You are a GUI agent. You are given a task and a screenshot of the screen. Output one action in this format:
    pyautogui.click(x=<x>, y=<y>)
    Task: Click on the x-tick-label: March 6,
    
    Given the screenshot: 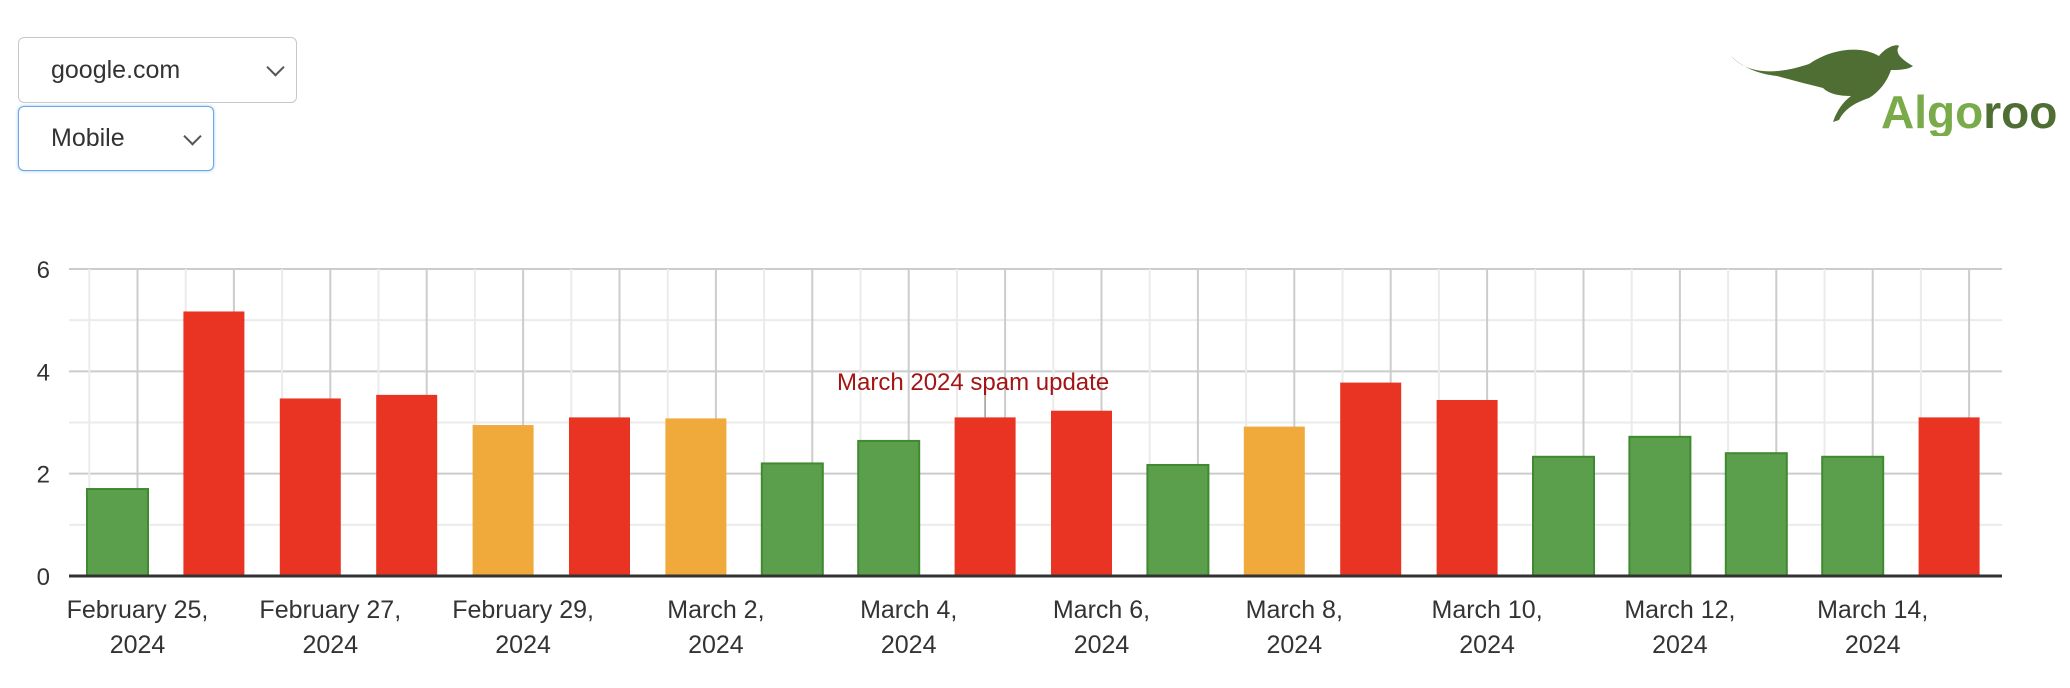 What is the action you would take?
    pyautogui.click(x=1101, y=610)
    